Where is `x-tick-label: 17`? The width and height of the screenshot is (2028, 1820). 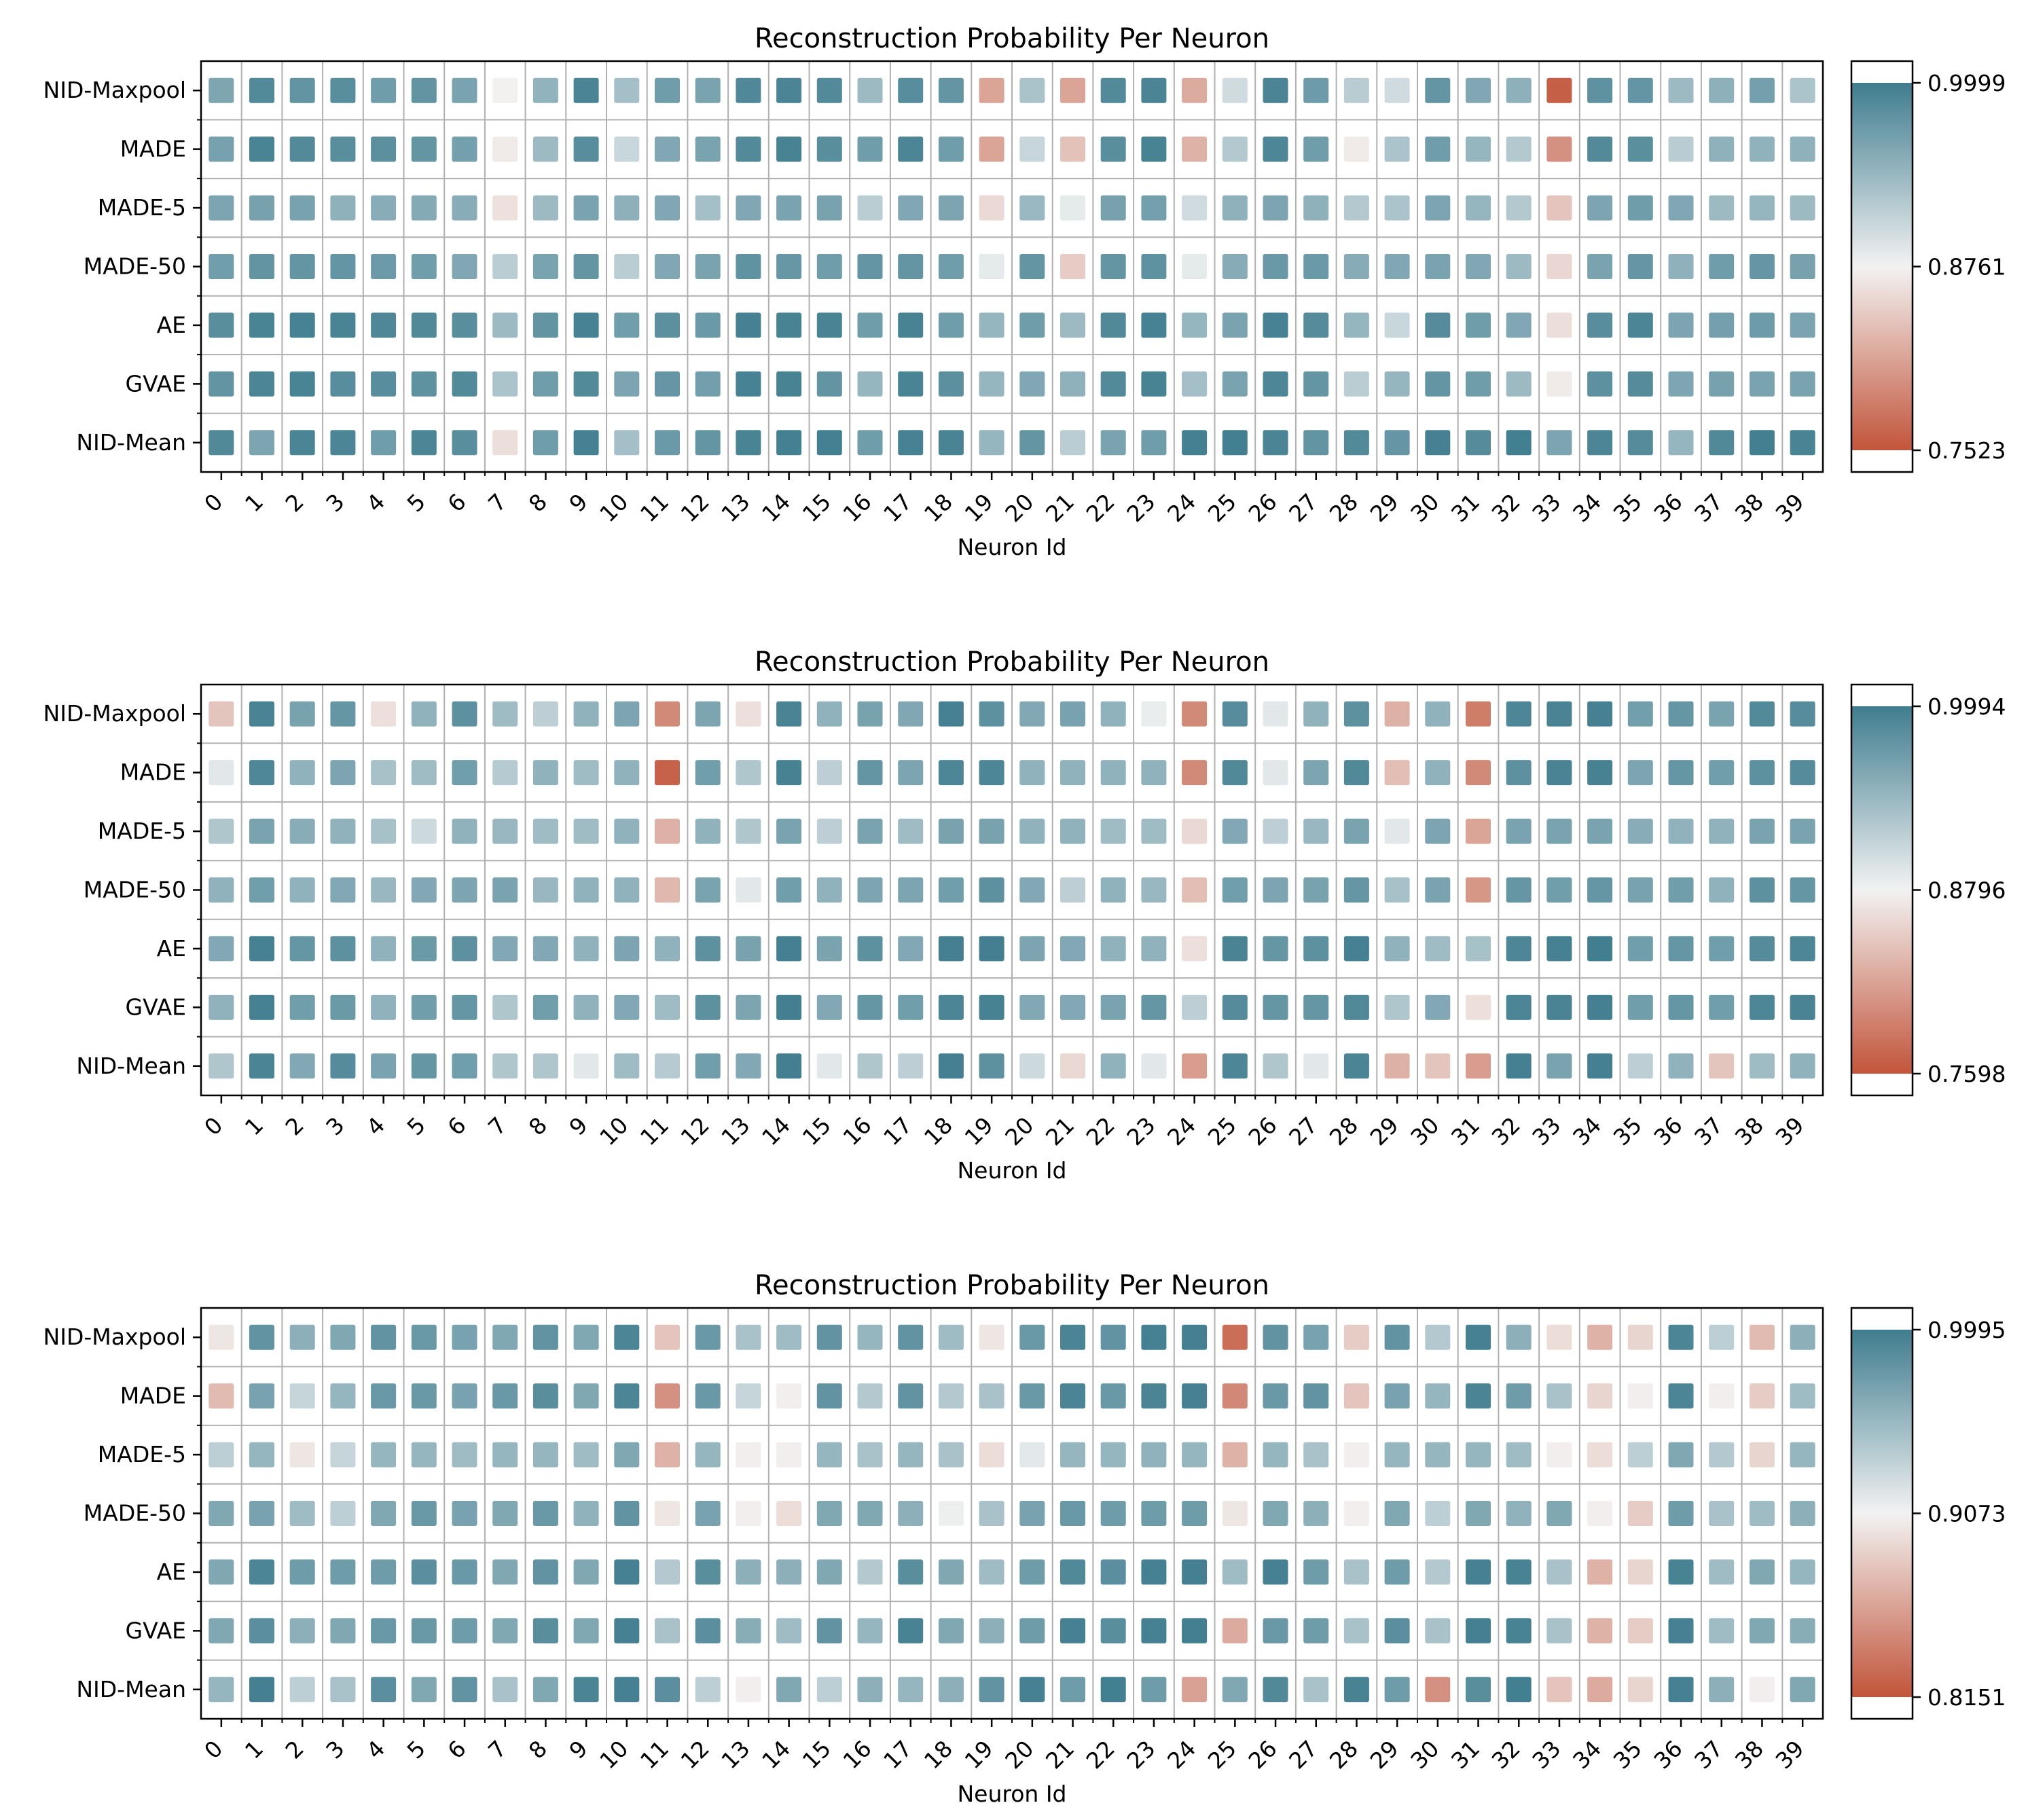 x-tick-label: 17 is located at coordinates (898, 1754).